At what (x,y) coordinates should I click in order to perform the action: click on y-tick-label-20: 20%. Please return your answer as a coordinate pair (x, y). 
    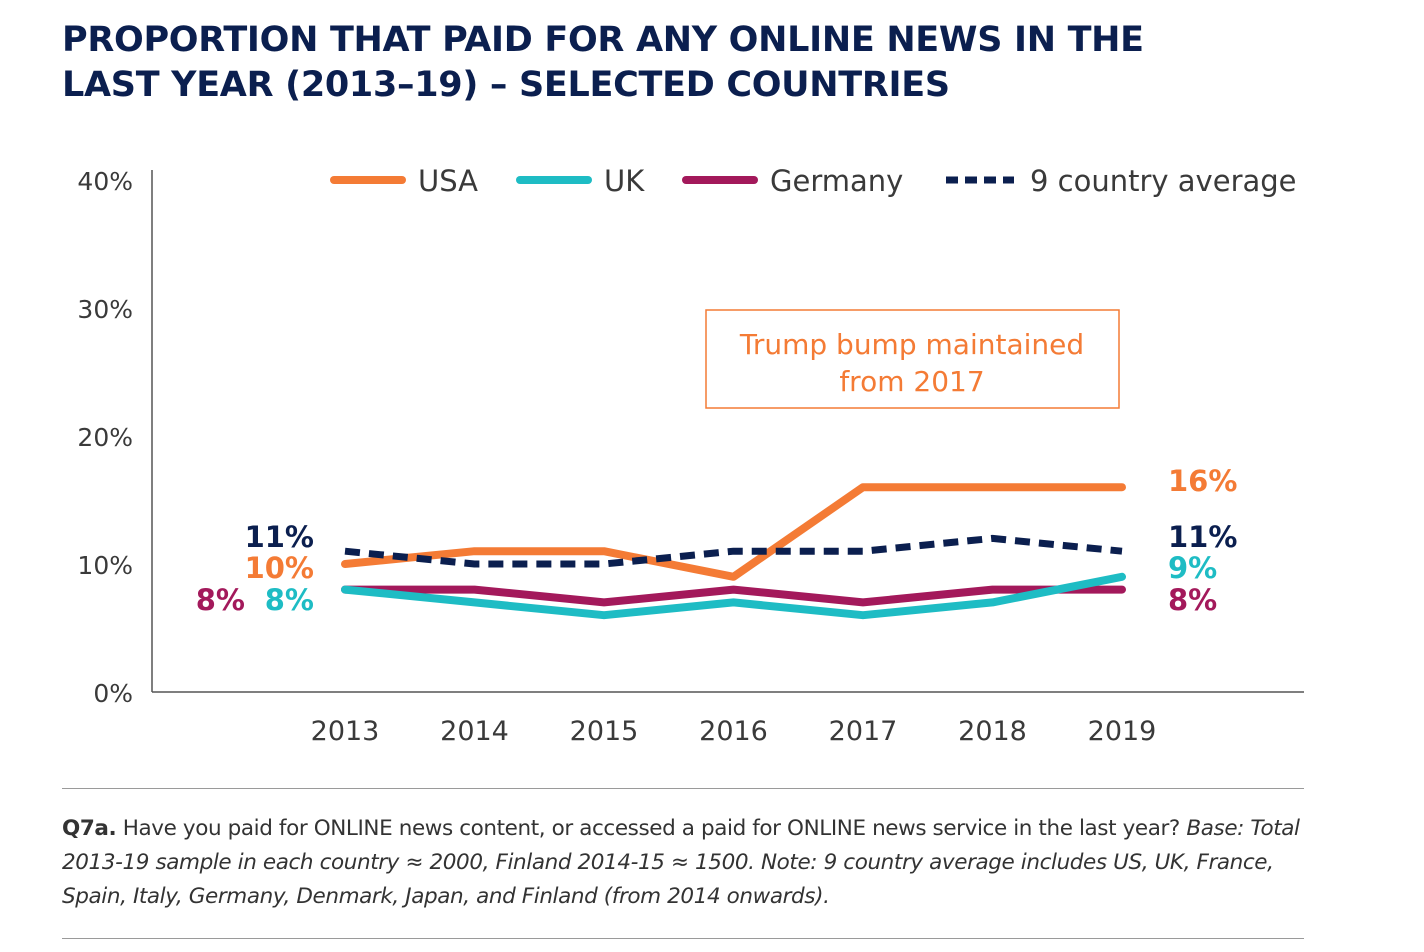
    Looking at the image, I should click on (105, 437).